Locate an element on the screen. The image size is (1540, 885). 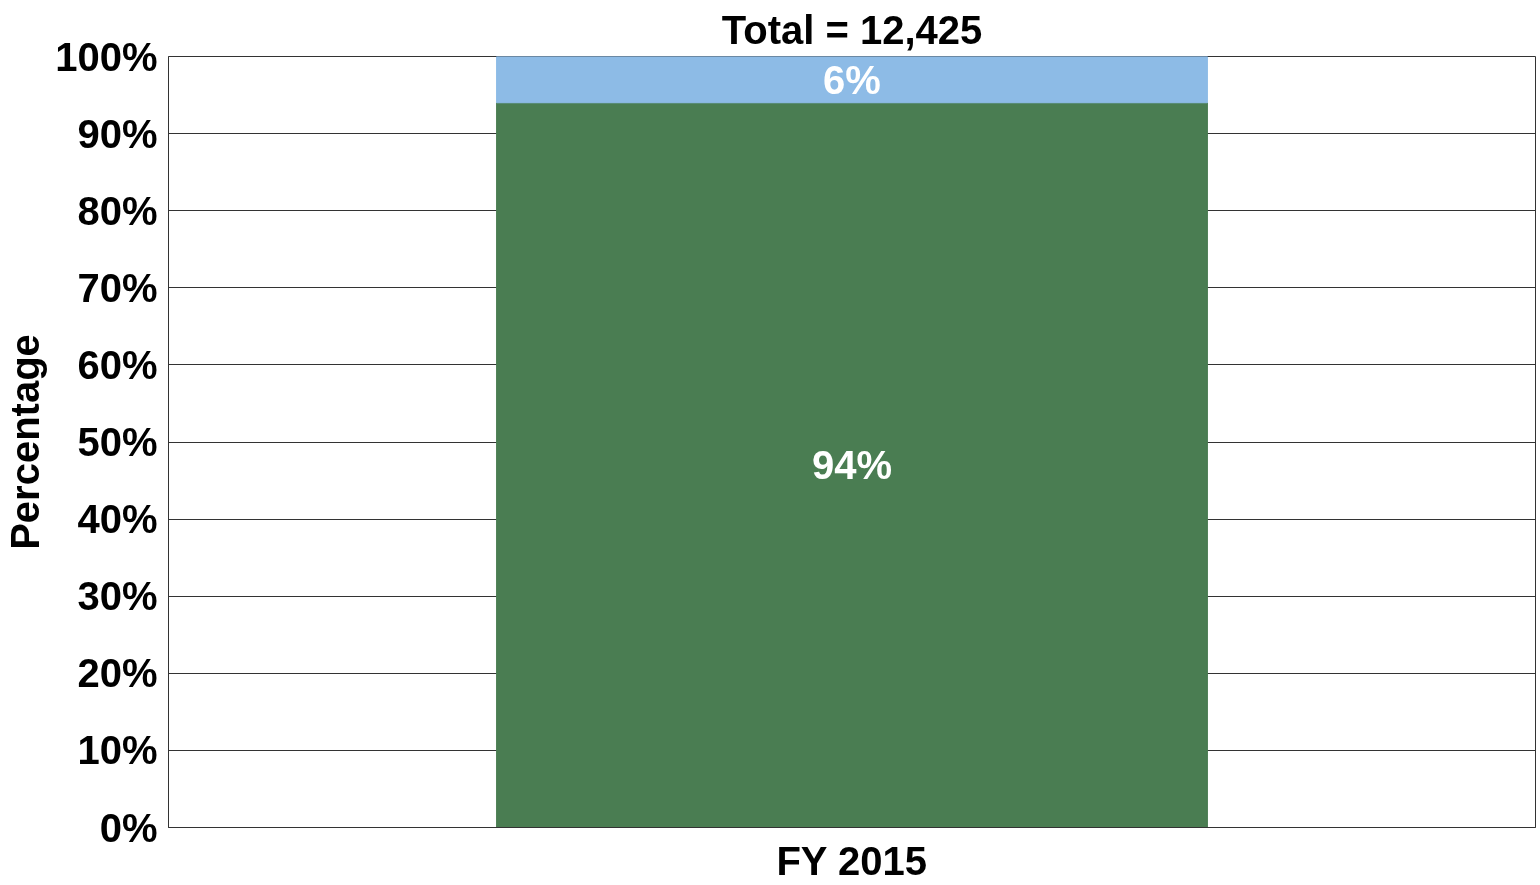
data-label: 6% is located at coordinates (852, 79).